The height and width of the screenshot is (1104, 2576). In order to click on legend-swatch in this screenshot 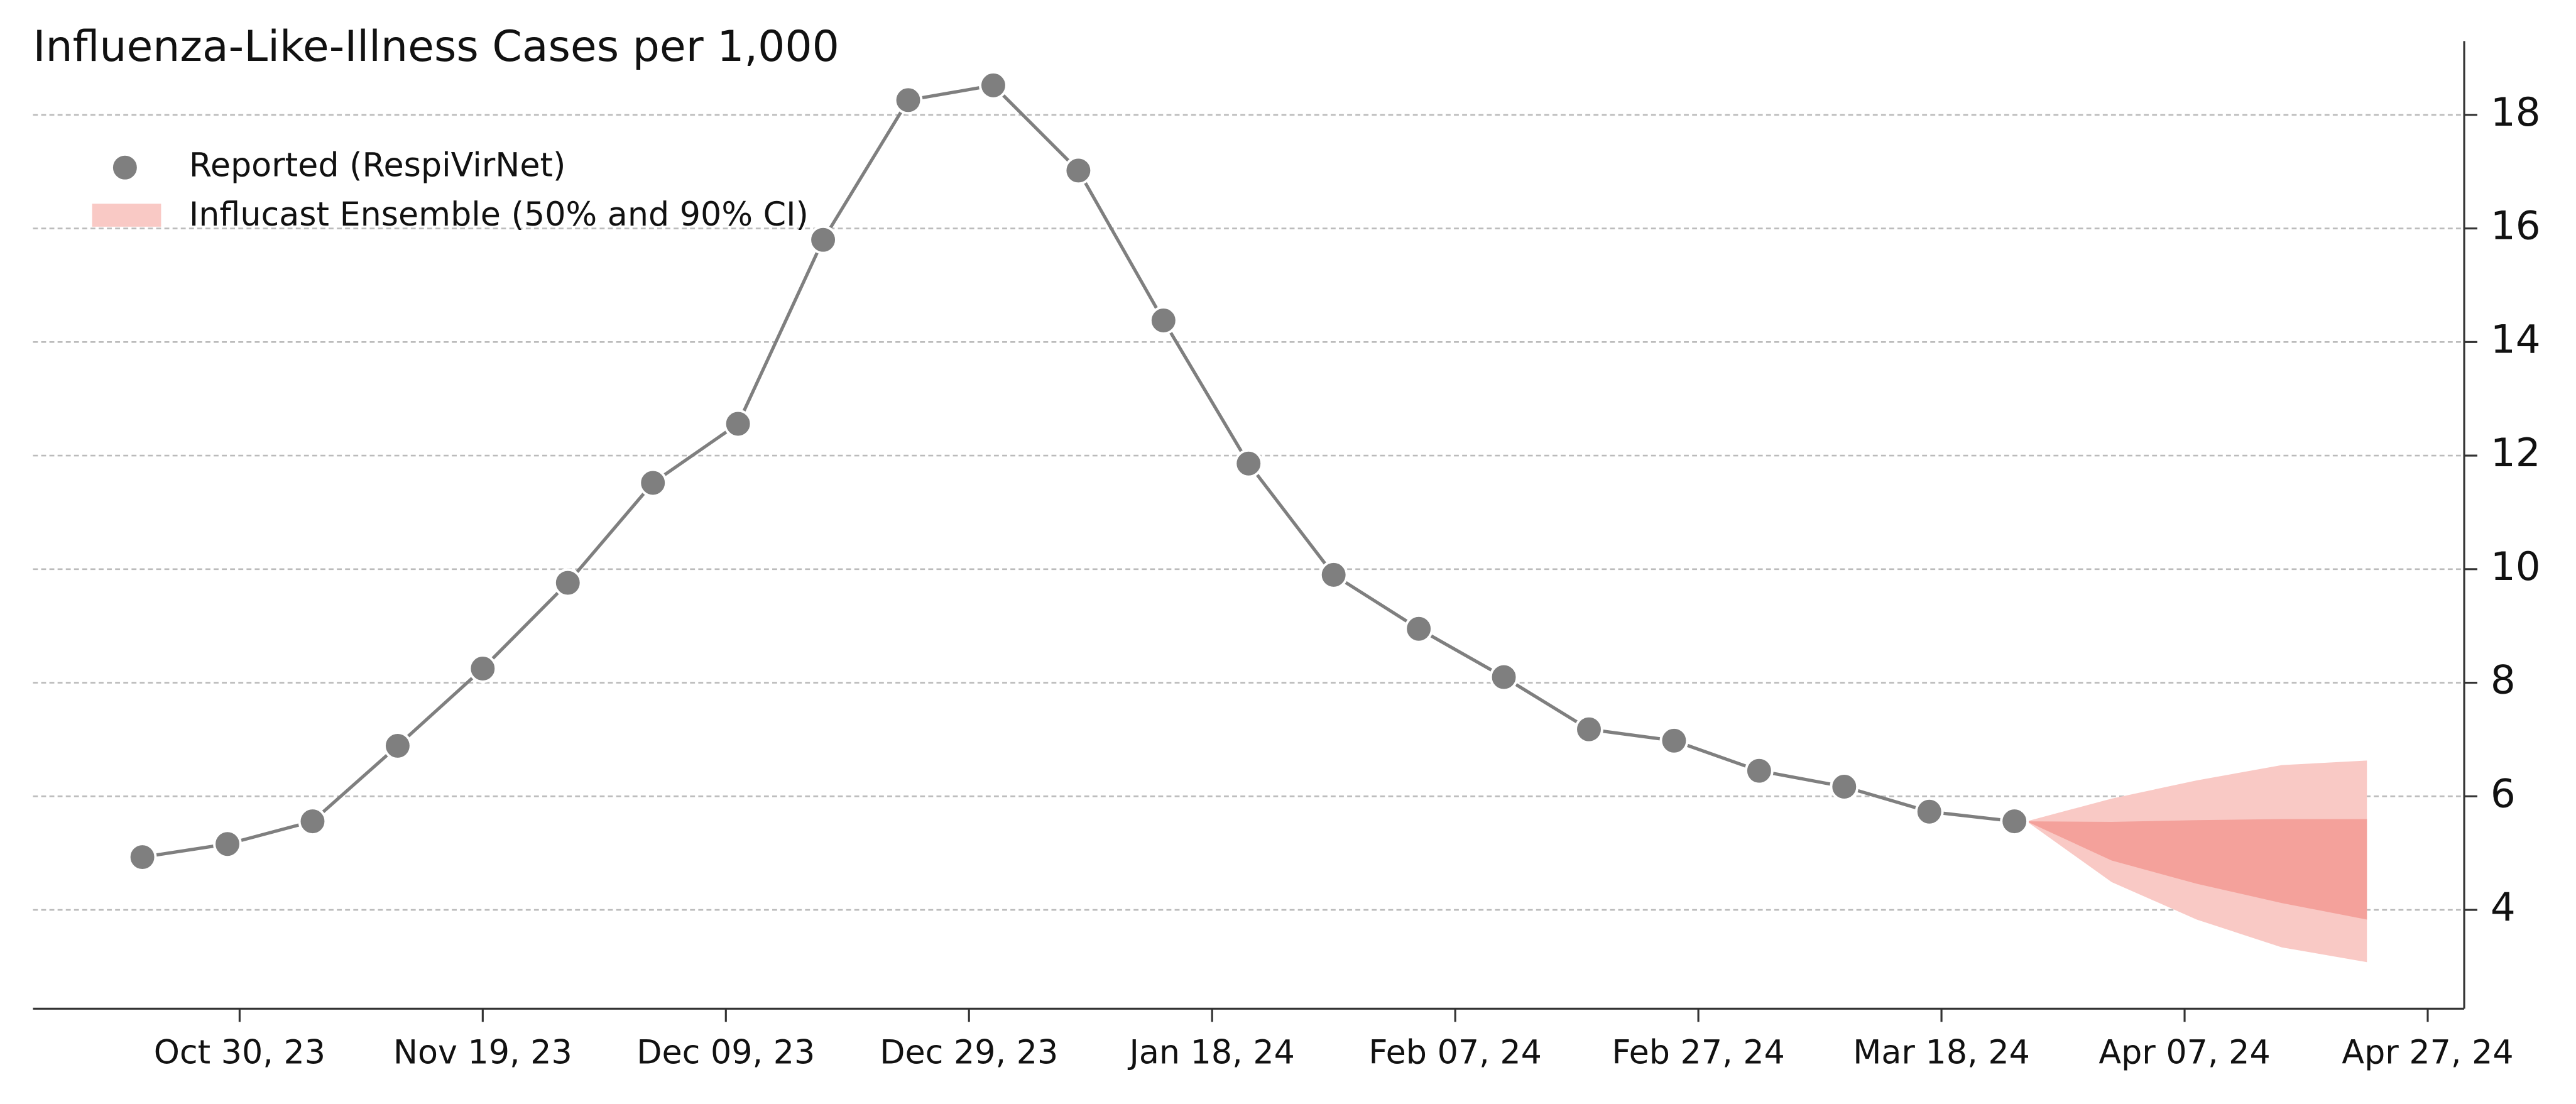, I will do `click(126, 215)`.